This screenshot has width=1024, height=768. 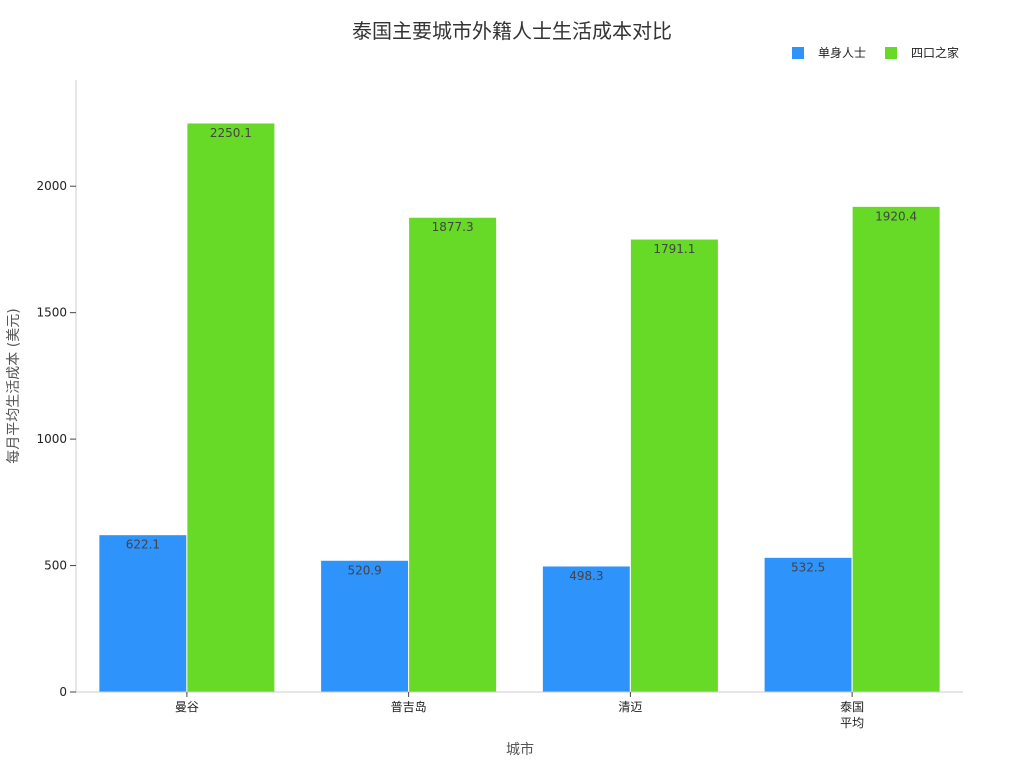 What do you see at coordinates (231, 133) in the screenshot?
I see `bar-value-label: 2250.1` at bounding box center [231, 133].